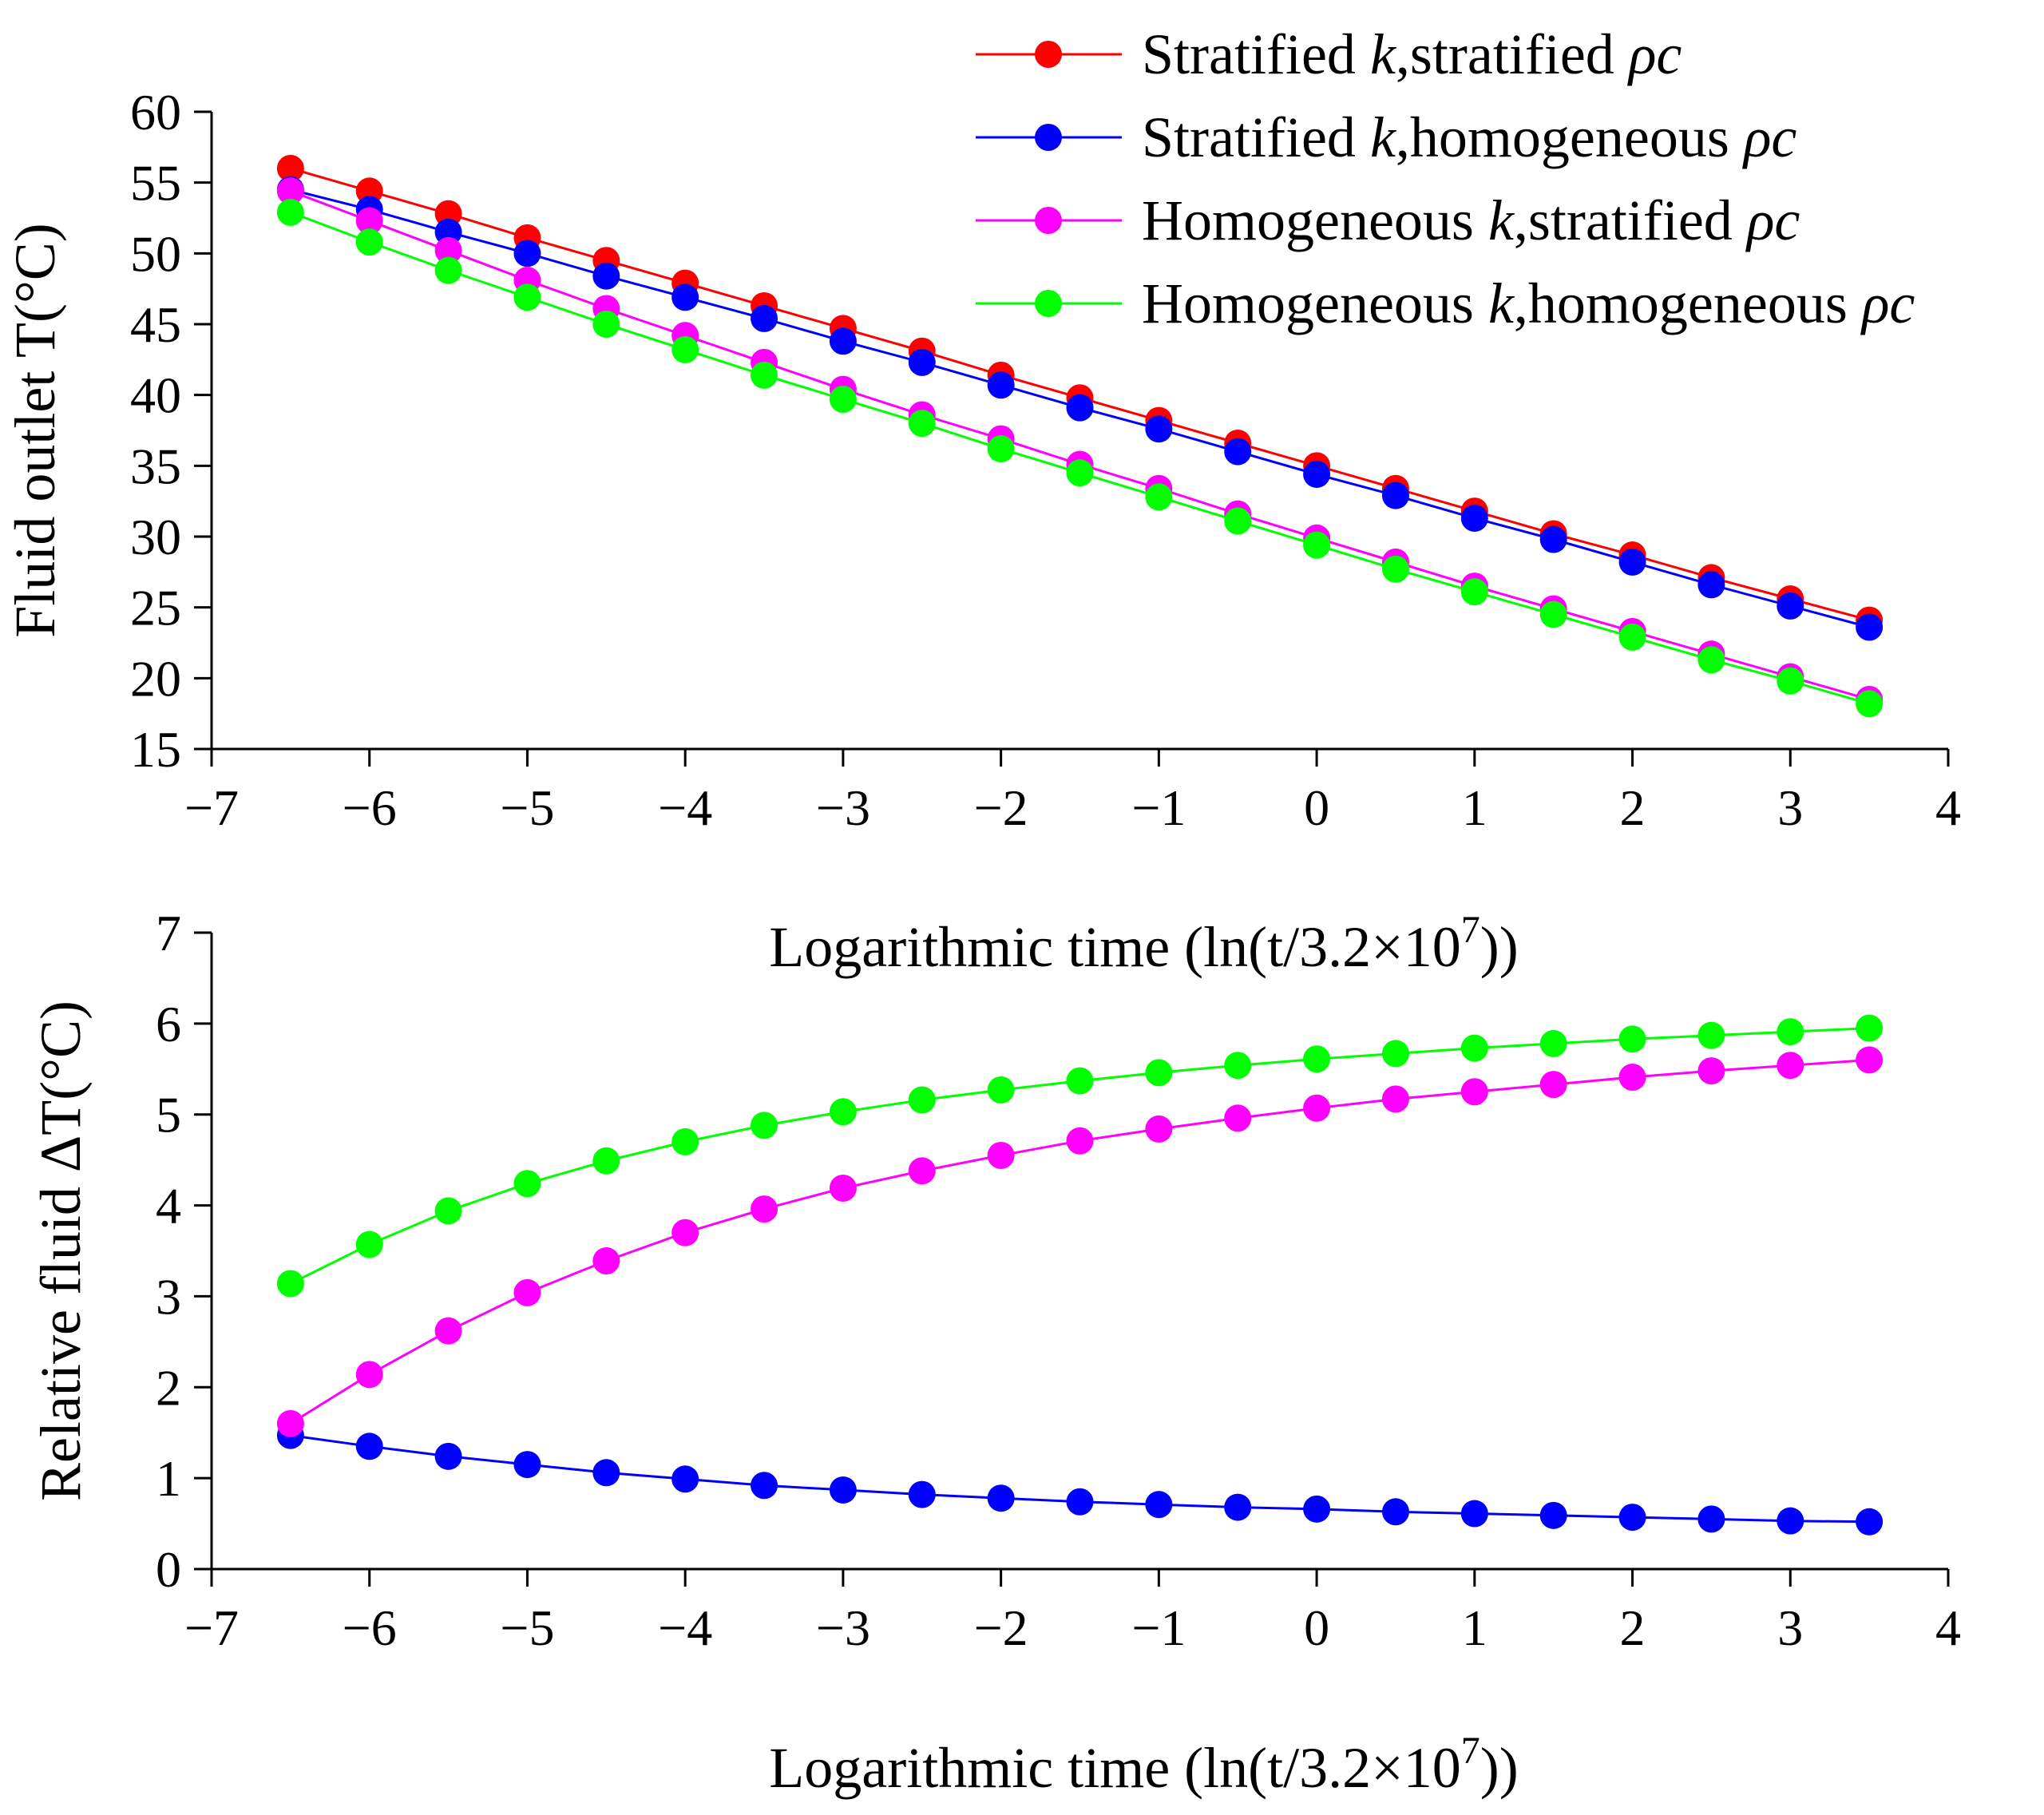  Describe the element at coordinates (168, 1024) in the screenshot. I see `y-tick-label: 6` at that location.